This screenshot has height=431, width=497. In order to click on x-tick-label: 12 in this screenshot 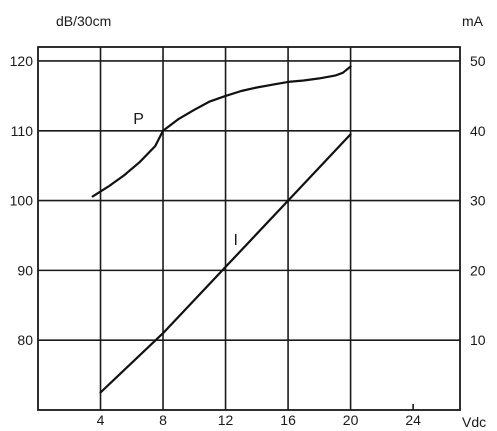, I will do `click(226, 420)`.